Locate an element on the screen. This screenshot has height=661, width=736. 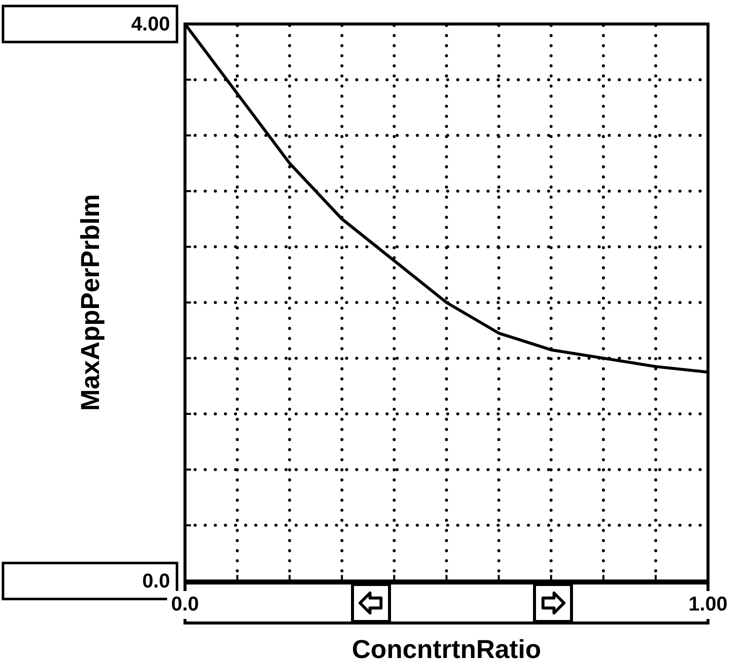
y-axis-title: MaxAppPerPrblm is located at coordinates (90, 302).